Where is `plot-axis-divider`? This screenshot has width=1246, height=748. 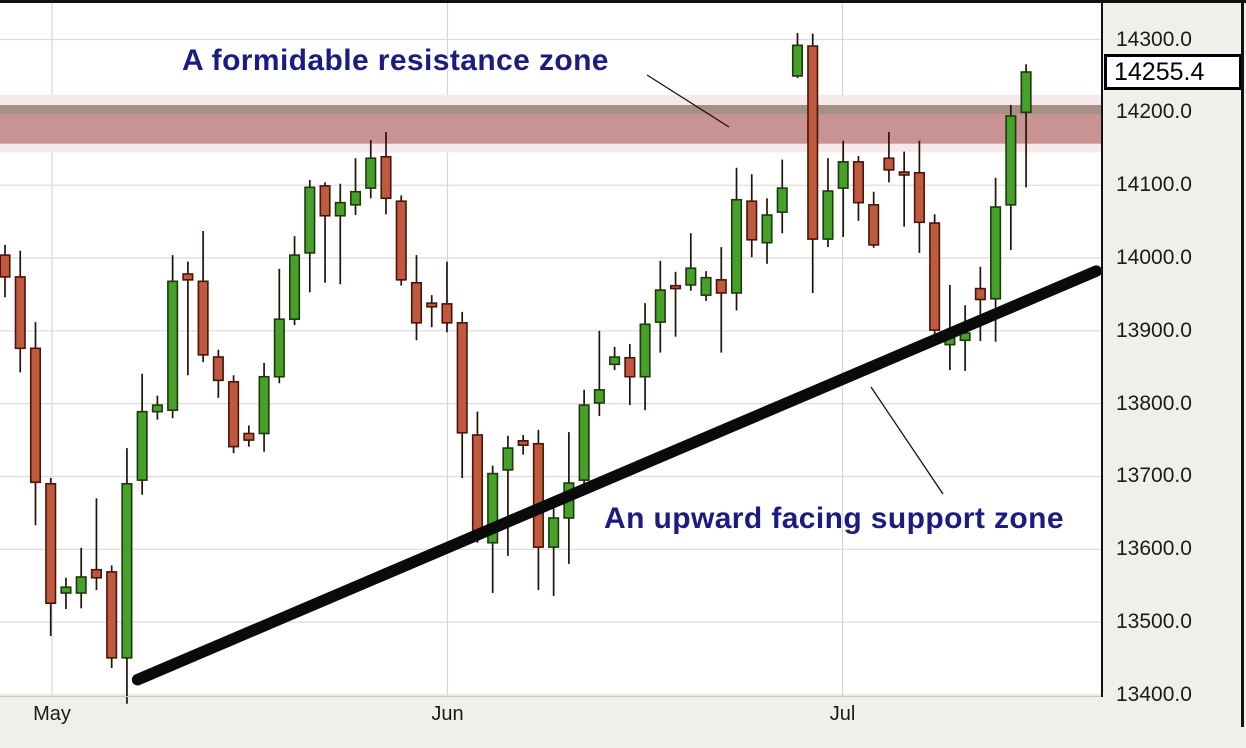
plot-axis-divider is located at coordinates (1102, 348).